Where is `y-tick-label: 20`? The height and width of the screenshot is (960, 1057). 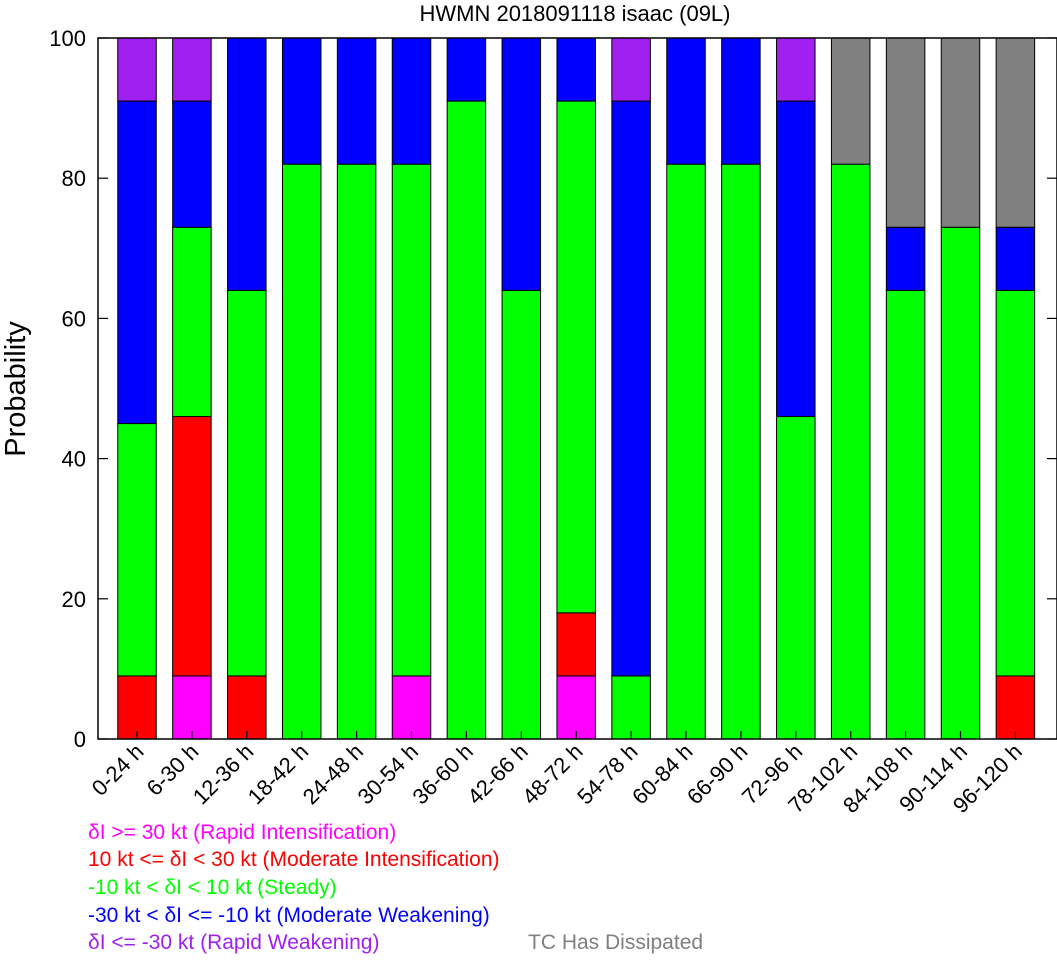 y-tick-label: 20 is located at coordinates (74, 599).